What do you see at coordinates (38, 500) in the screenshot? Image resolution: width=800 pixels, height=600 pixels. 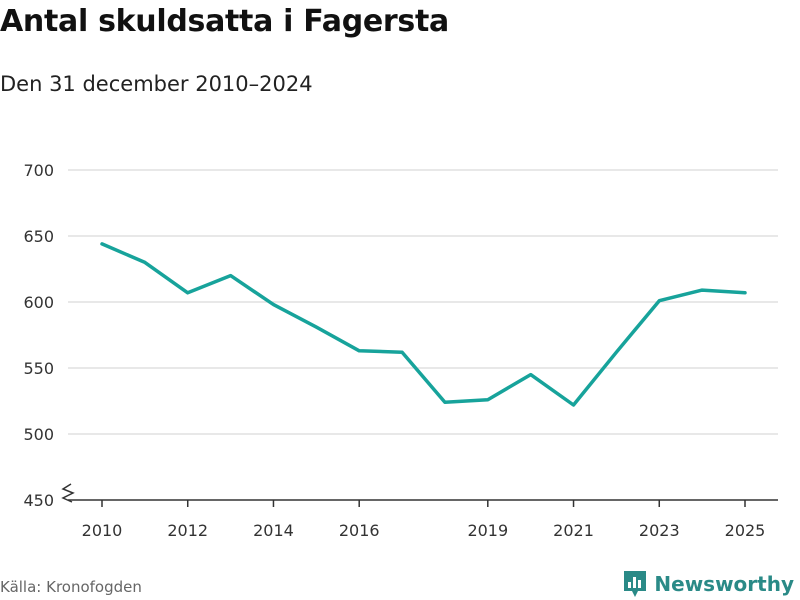 I see `y-tick-label: 450` at bounding box center [38, 500].